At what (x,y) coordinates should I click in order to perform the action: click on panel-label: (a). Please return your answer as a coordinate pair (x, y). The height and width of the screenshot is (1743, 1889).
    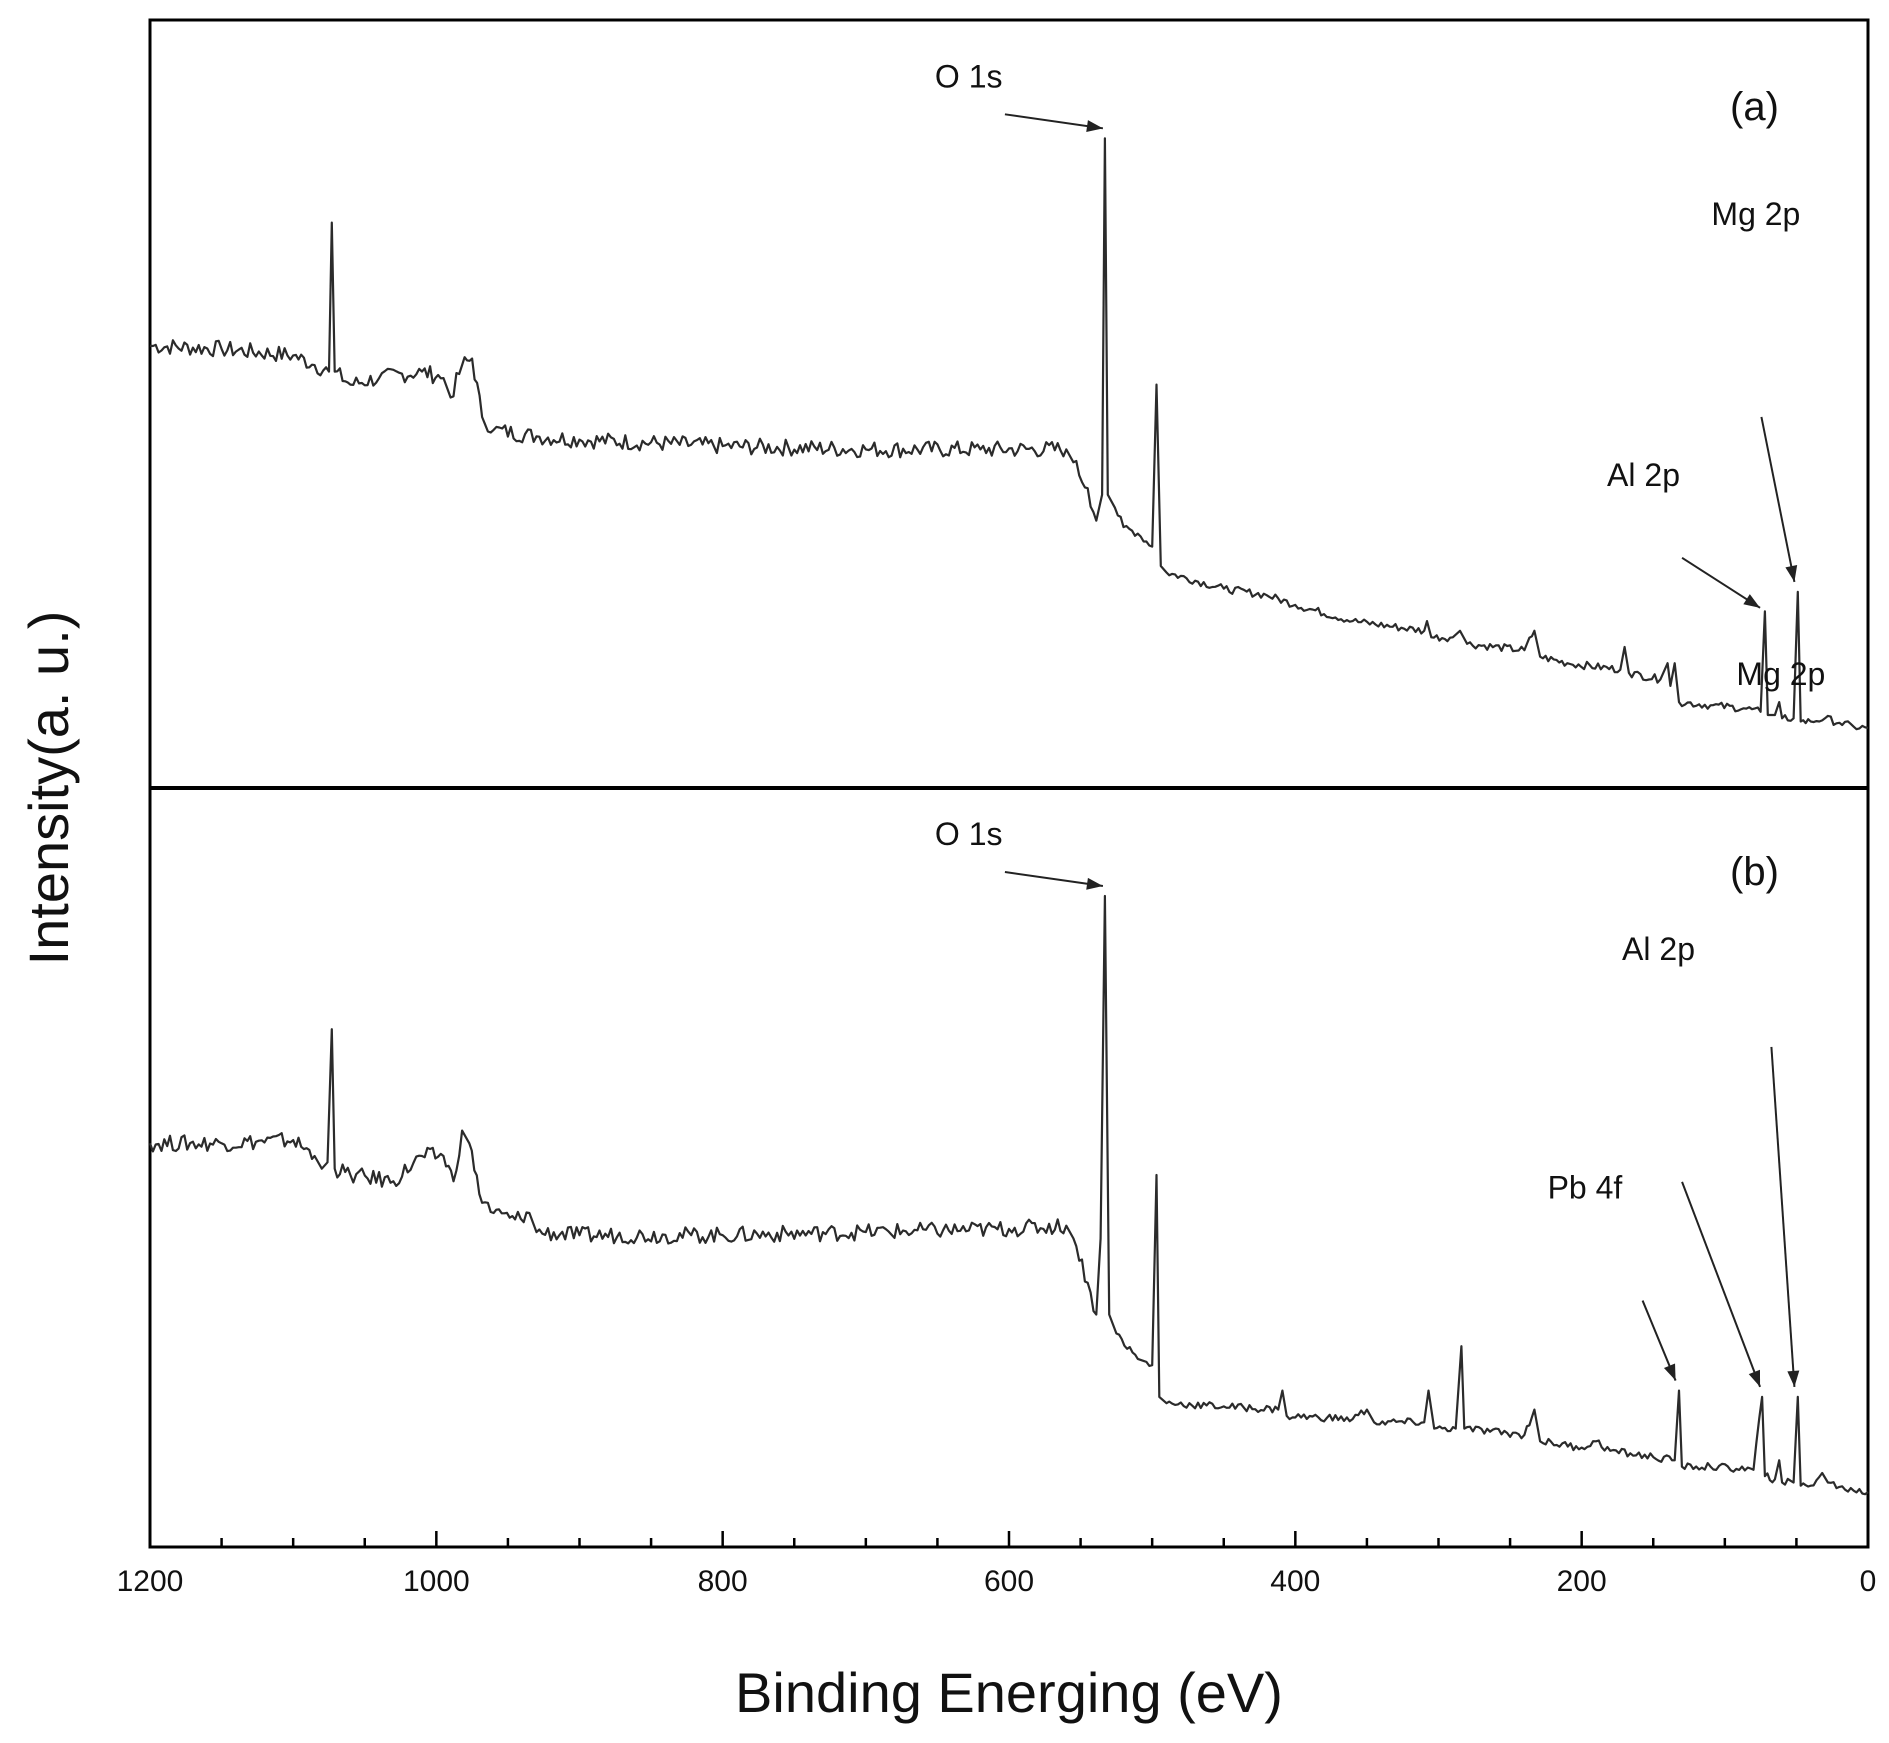
    Looking at the image, I should click on (1754, 107).